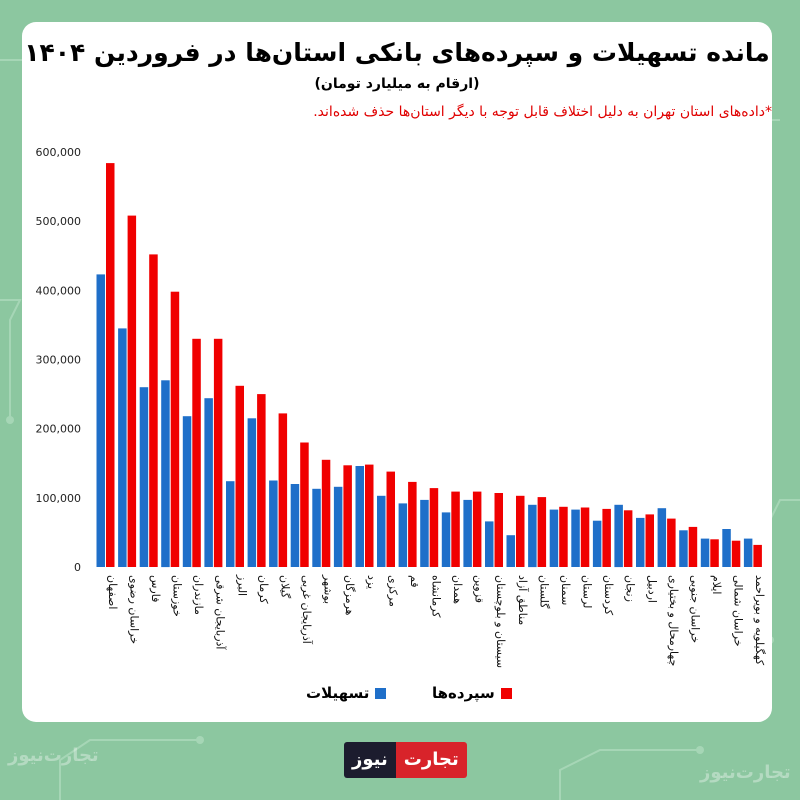  I want to click on x-tick-label: کرمانشاه, so click(436, 596).